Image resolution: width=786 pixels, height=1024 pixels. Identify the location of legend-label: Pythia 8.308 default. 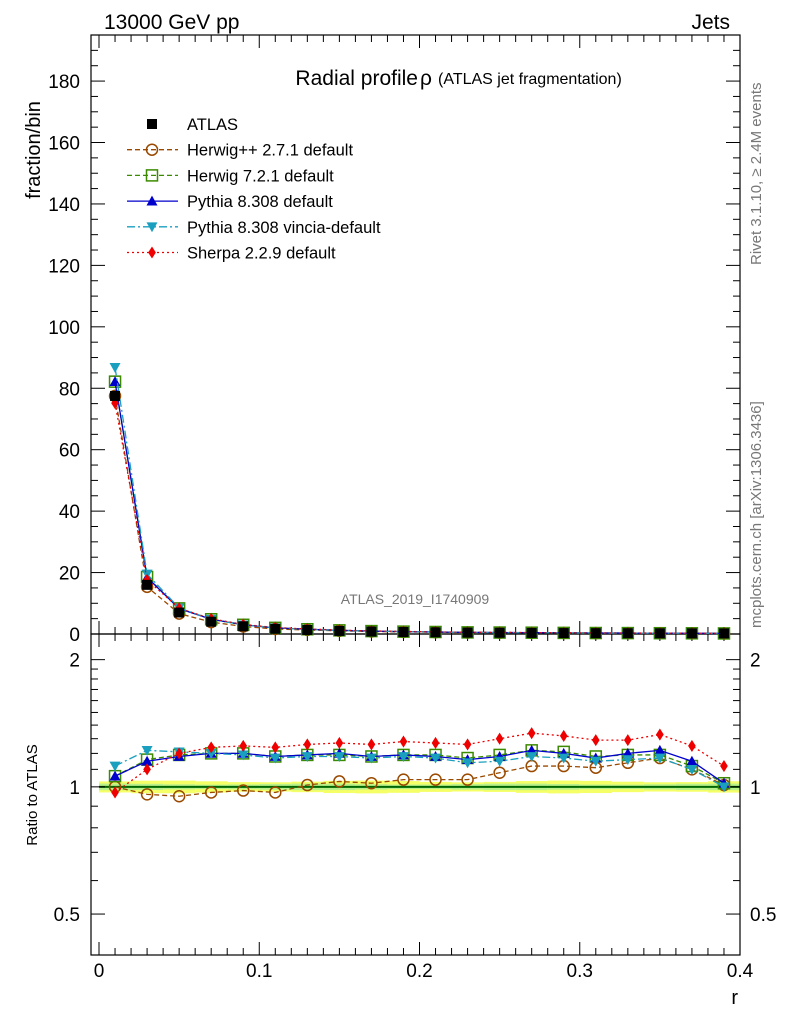
(260, 202).